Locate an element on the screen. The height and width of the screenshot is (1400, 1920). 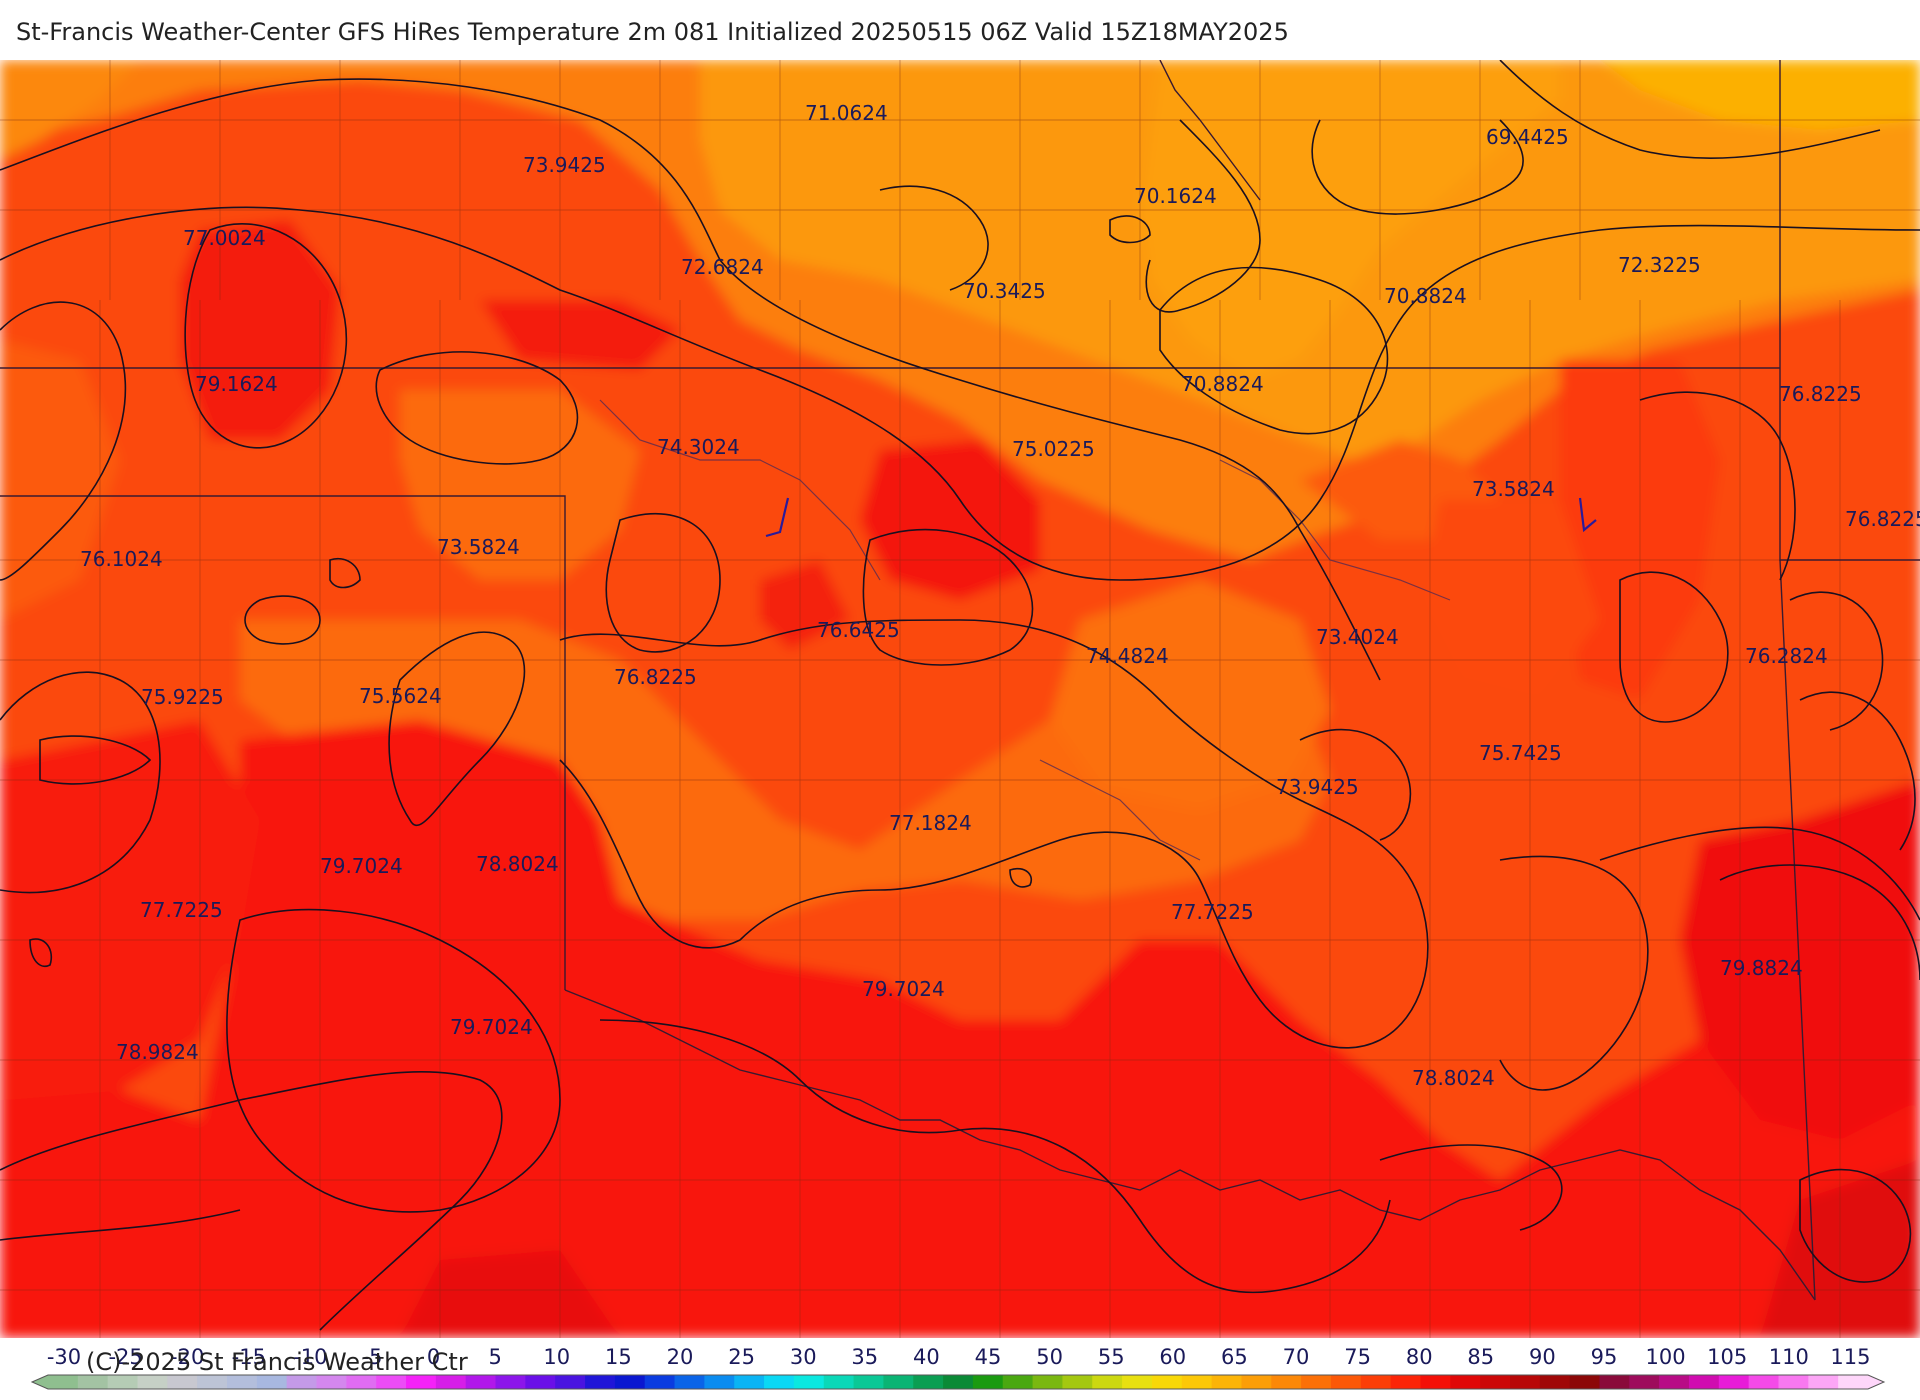
temp-label: 75.9225 is located at coordinates (182, 697).